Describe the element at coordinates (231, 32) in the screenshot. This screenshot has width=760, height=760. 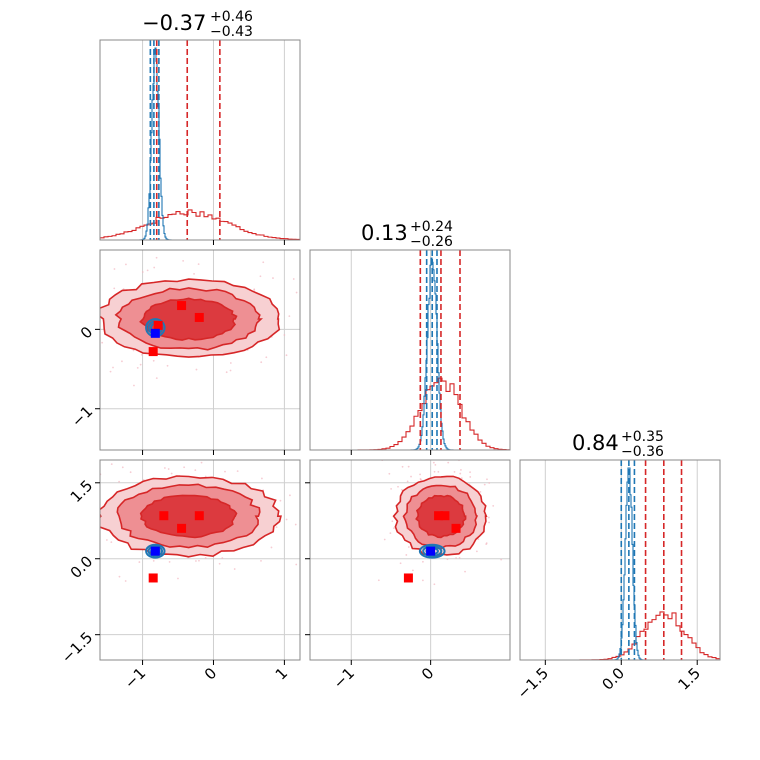
I see `title-minus: −0.43` at that location.